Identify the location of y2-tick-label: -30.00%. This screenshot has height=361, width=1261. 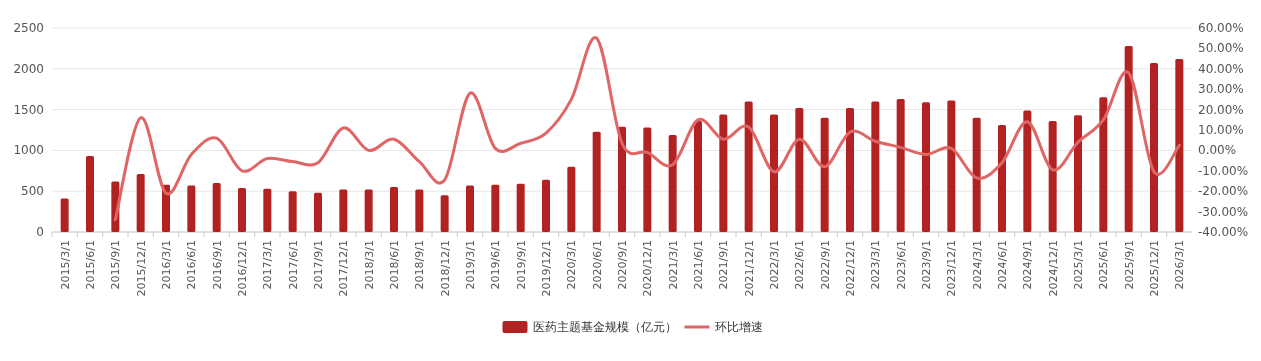
(1223, 211).